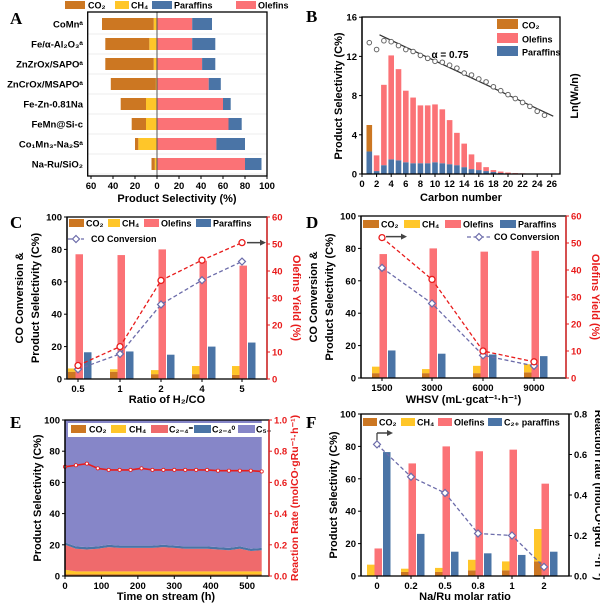  I want to click on x-tick-label: 20, so click(508, 184).